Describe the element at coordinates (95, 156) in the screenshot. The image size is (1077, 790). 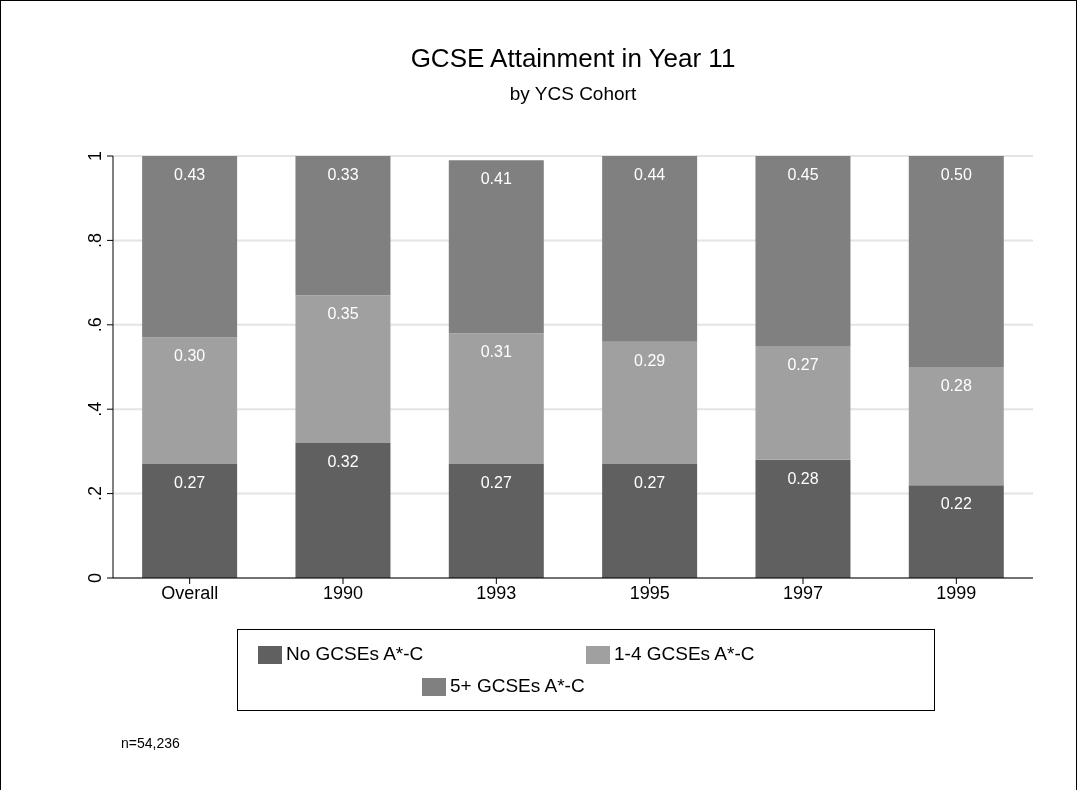
I see `y-tick-label: 1` at that location.